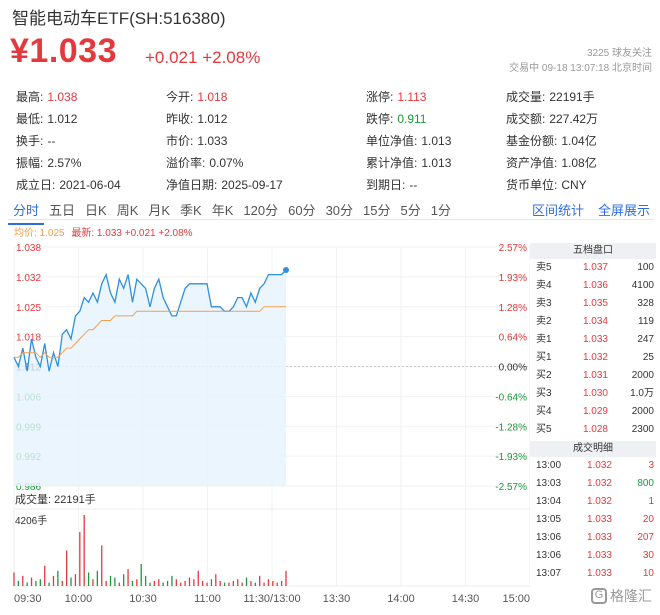 The image size is (660, 615). I want to click on y-tick-right: -0.64%, so click(511, 397).